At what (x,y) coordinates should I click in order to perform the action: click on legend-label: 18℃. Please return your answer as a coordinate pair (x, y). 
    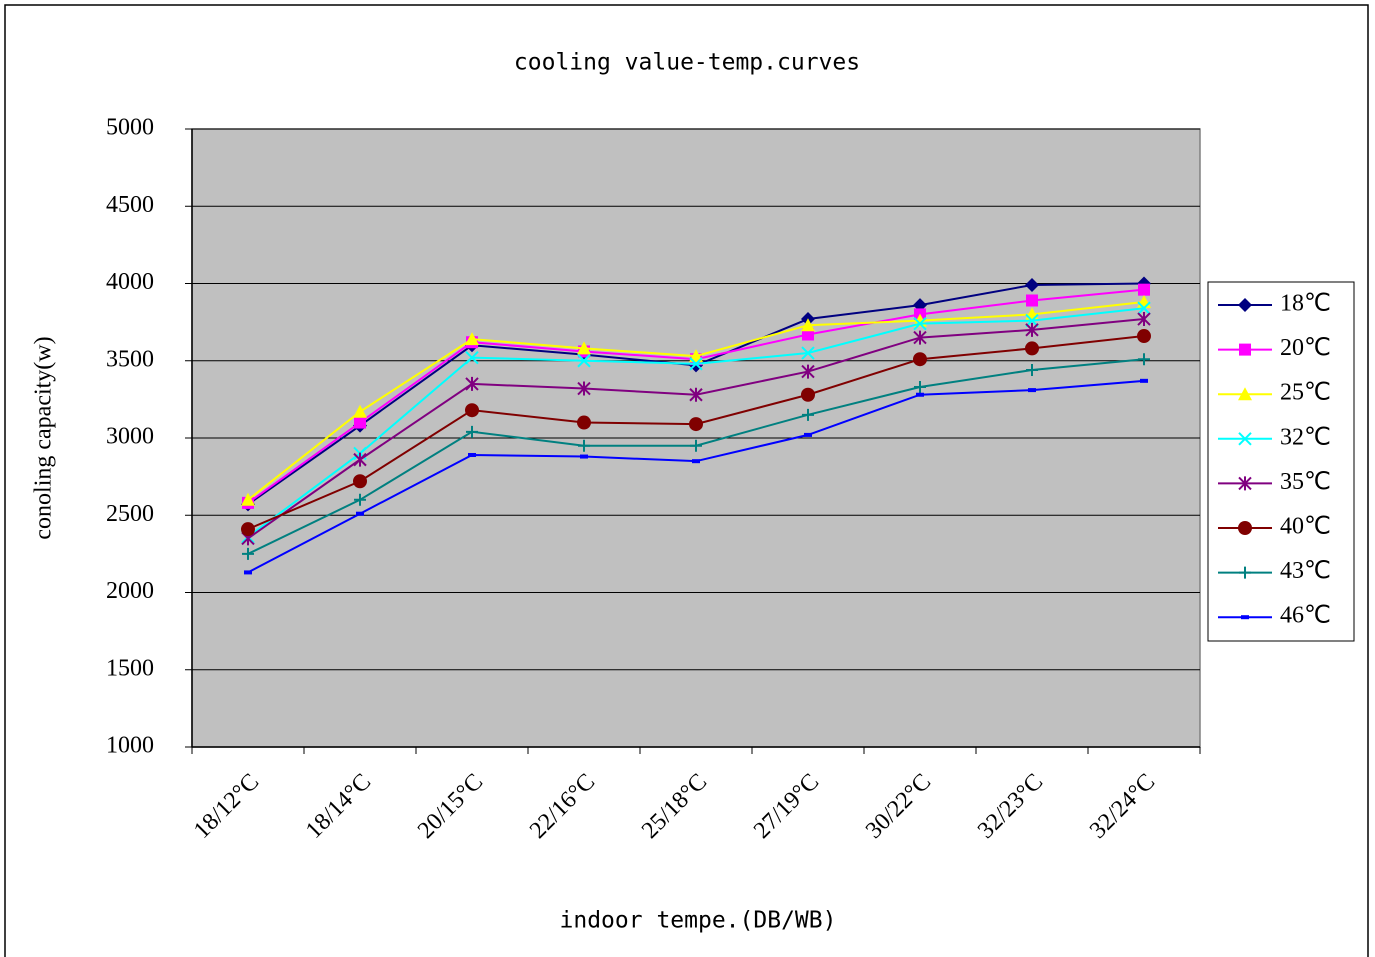
    Looking at the image, I should click on (1305, 304).